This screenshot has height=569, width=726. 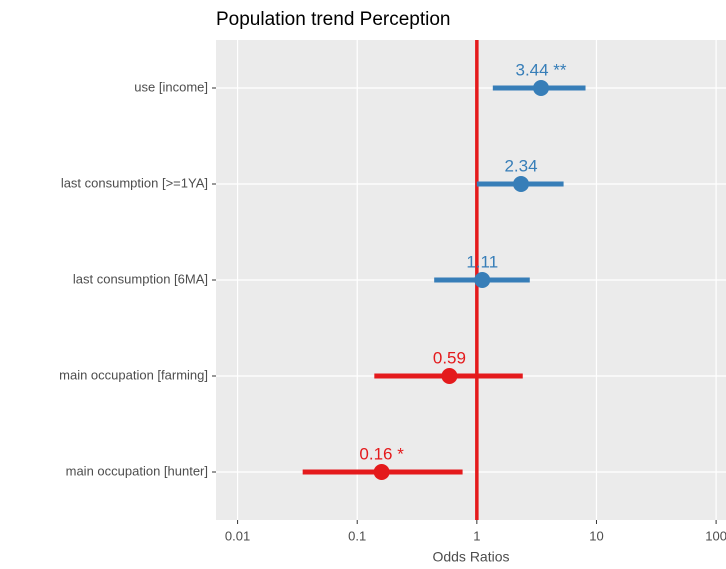 I want to click on x-tick-label: 1, so click(x=476, y=535).